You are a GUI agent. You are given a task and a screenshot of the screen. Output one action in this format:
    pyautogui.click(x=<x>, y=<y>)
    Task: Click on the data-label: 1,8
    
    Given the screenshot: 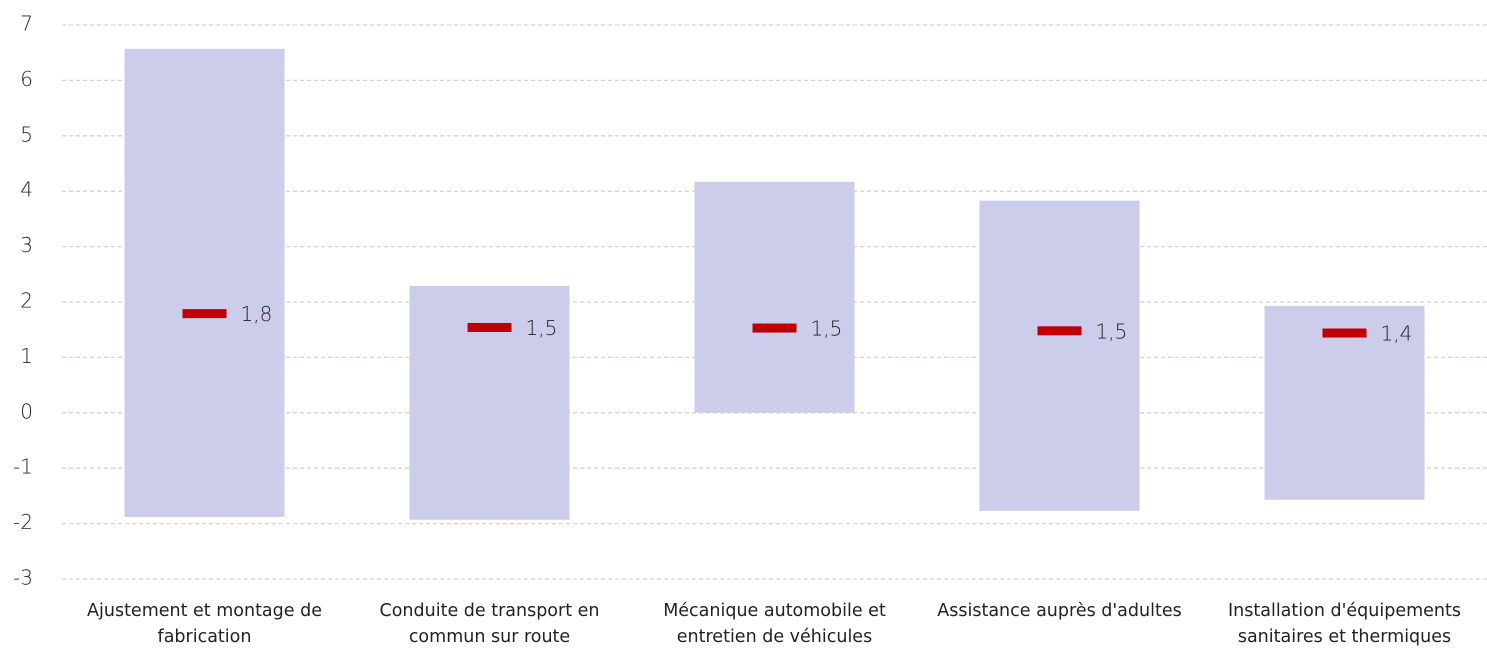 What is the action you would take?
    pyautogui.click(x=257, y=314)
    